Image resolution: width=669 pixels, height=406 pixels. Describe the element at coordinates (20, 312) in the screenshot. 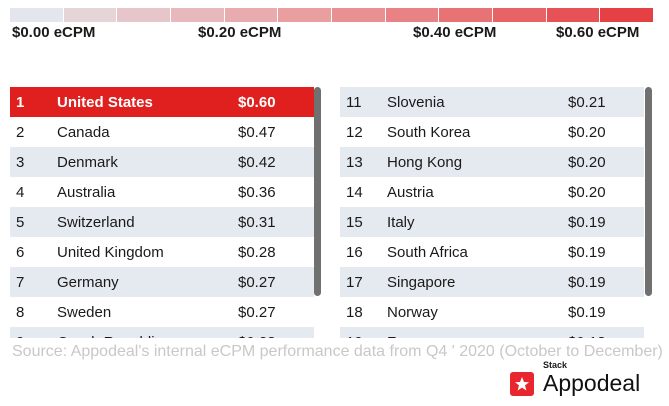

I see `rank-cell: 8` at that location.